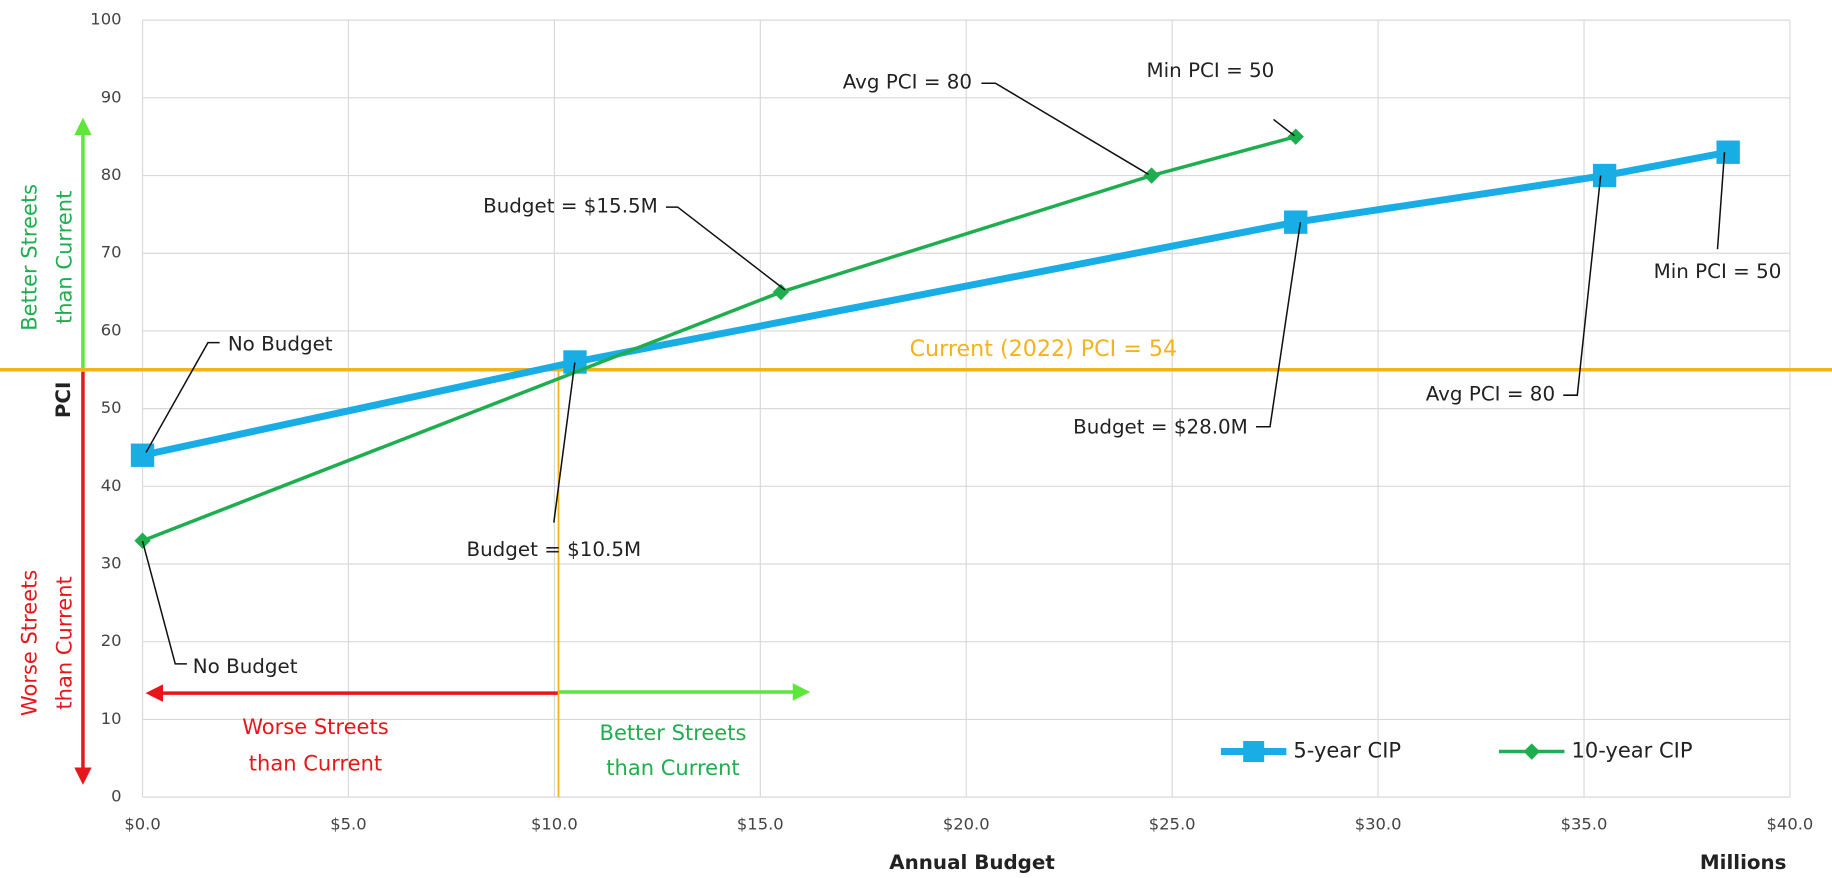 The height and width of the screenshot is (878, 1832). Describe the element at coordinates (1584, 824) in the screenshot. I see `x-tick-label: $35.0` at that location.